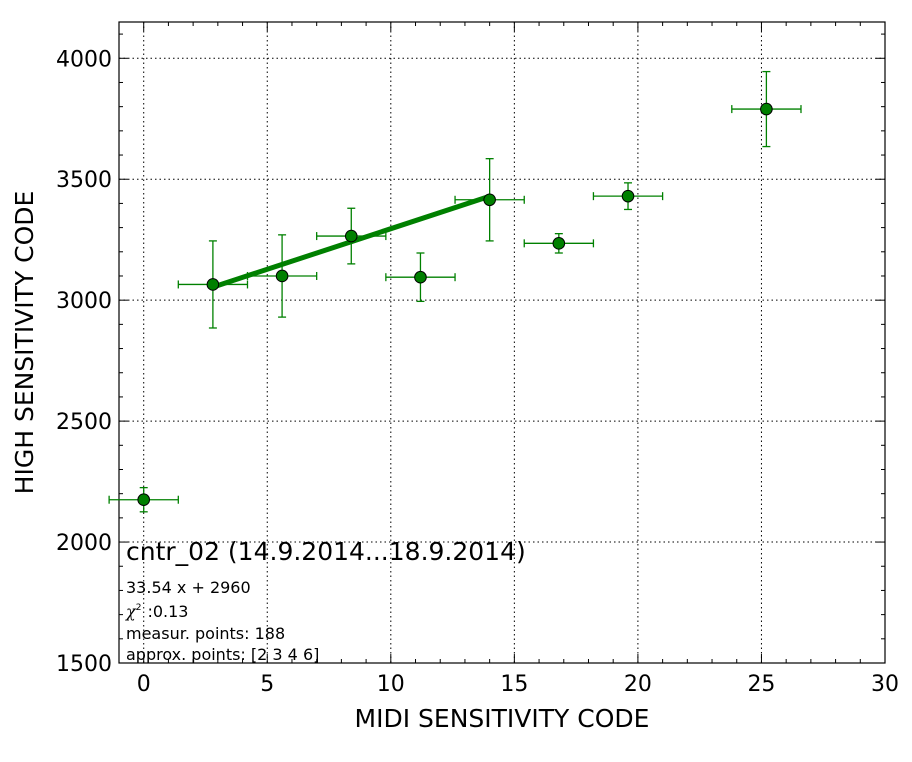 This screenshot has width=912, height=762. Describe the element at coordinates (391, 684) in the screenshot. I see `x-tick-label: 10` at that location.